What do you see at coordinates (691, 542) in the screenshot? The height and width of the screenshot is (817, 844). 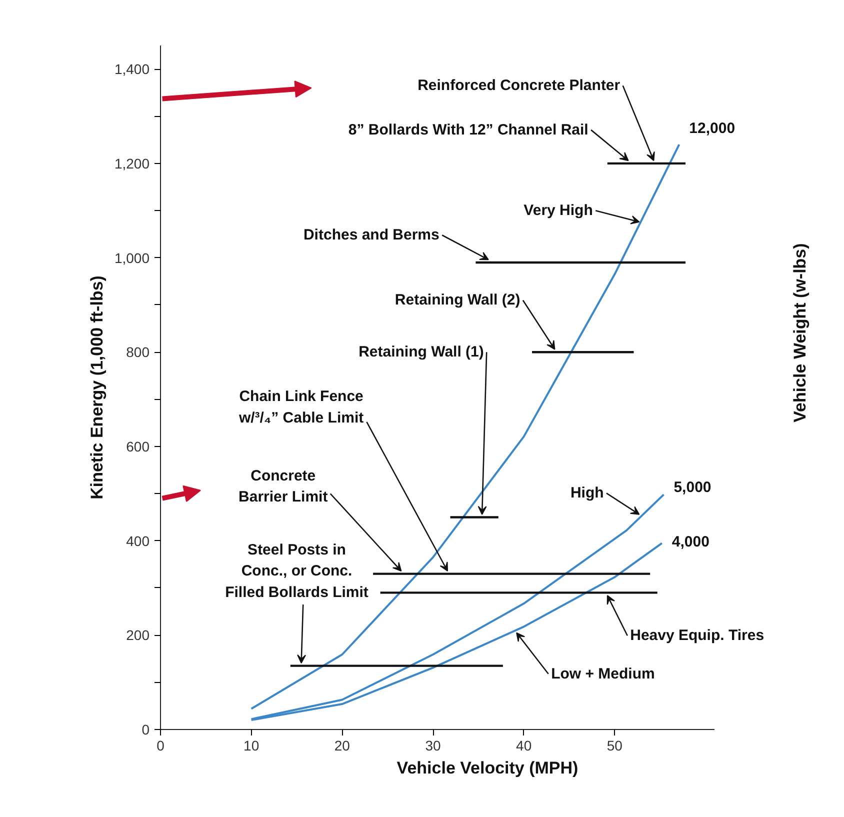 I see `series-label: 4,000` at bounding box center [691, 542].